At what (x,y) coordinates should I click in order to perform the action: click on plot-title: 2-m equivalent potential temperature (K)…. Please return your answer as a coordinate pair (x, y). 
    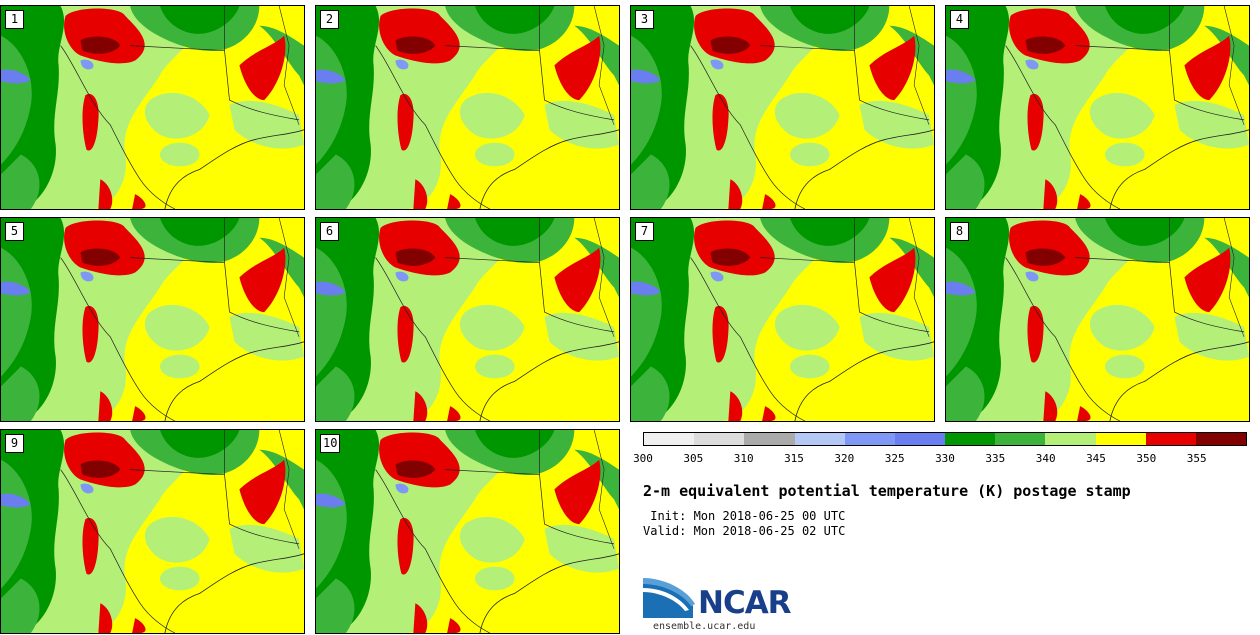
    Looking at the image, I should click on (887, 491).